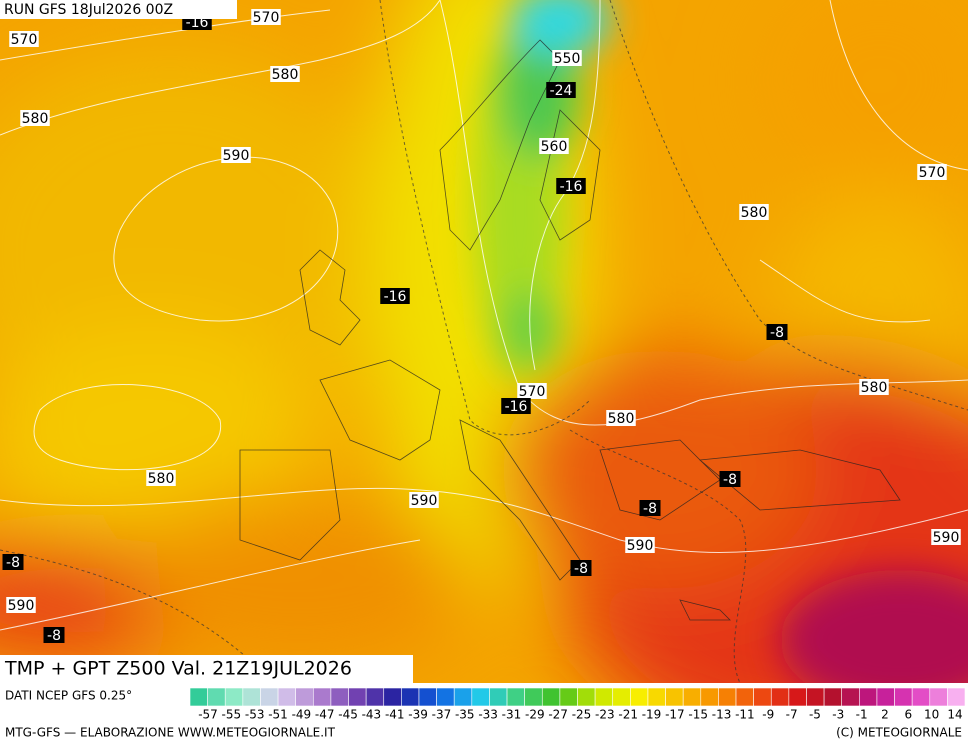 This screenshot has height=749, width=968. I want to click on scale-label: -25, so click(582, 715).